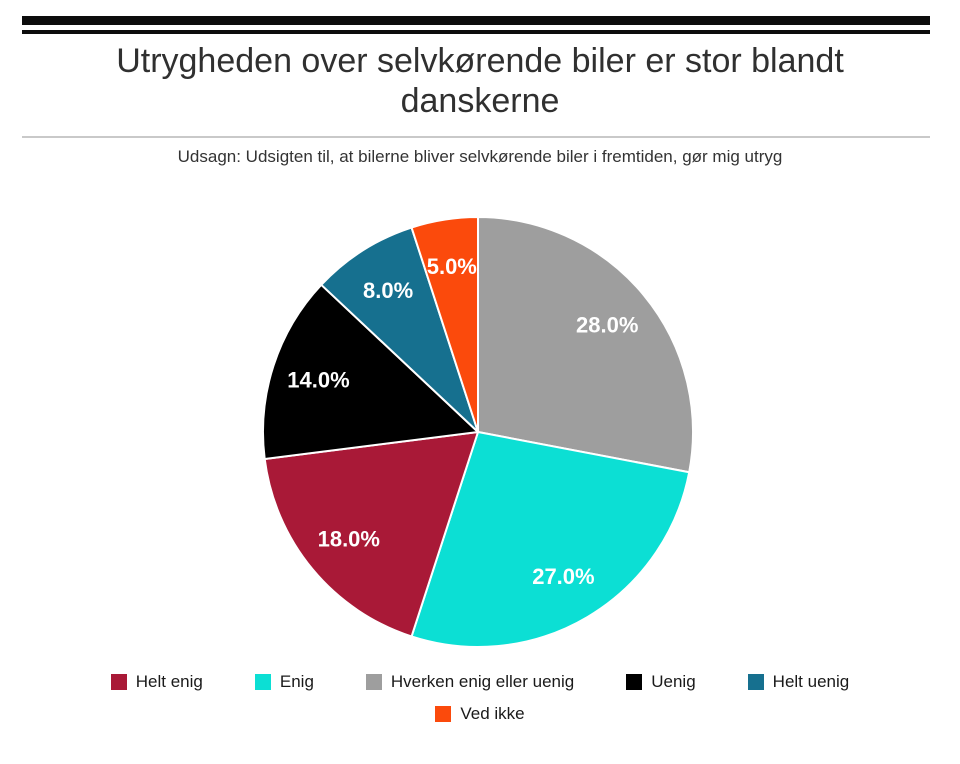  What do you see at coordinates (476, 20) in the screenshot?
I see `top-divider-thick` at bounding box center [476, 20].